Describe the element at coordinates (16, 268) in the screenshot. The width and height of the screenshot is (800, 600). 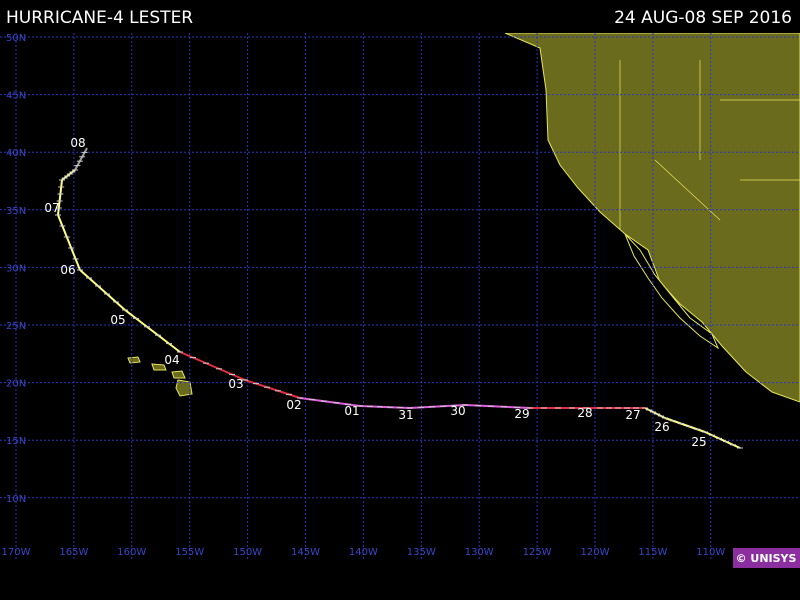
I see `lat-label: 30N` at that location.